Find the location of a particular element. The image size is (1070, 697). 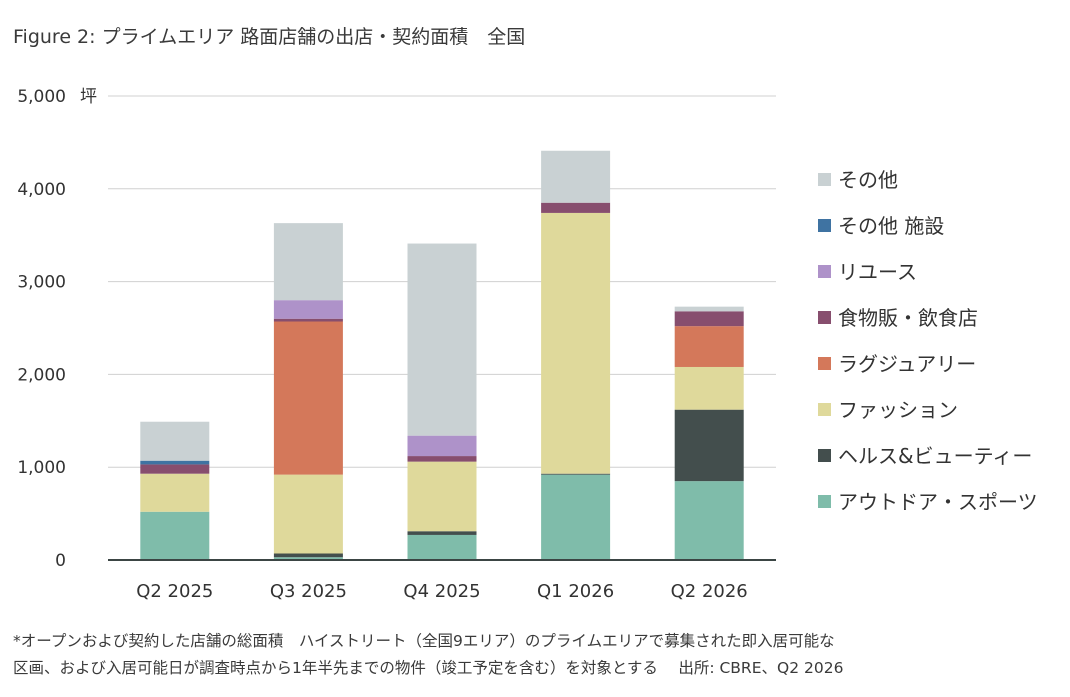

x-tick-label: Q2 2026 is located at coordinates (709, 591).